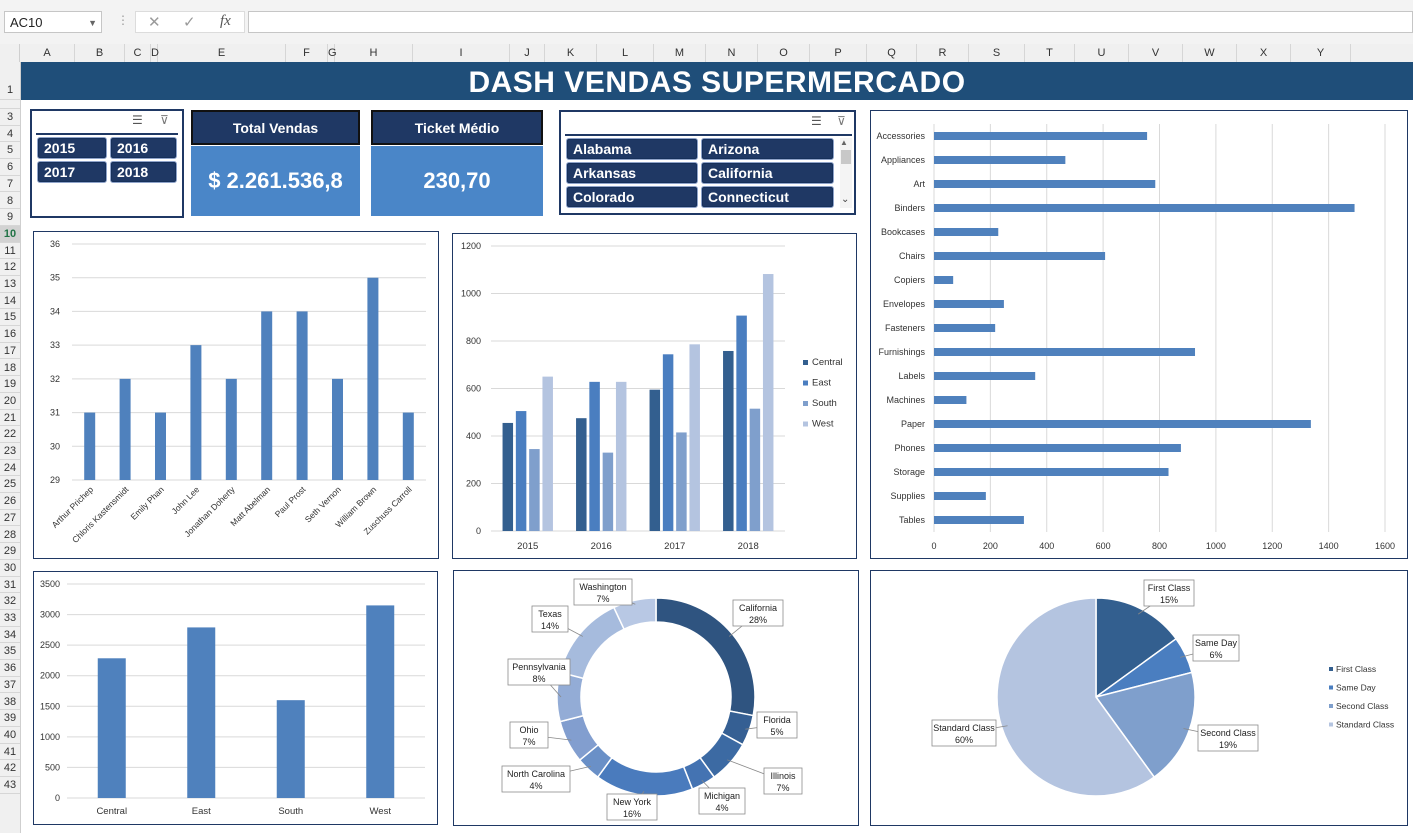 This screenshot has height=833, width=1413. I want to click on row-header-2: 2, so click(10, 104).